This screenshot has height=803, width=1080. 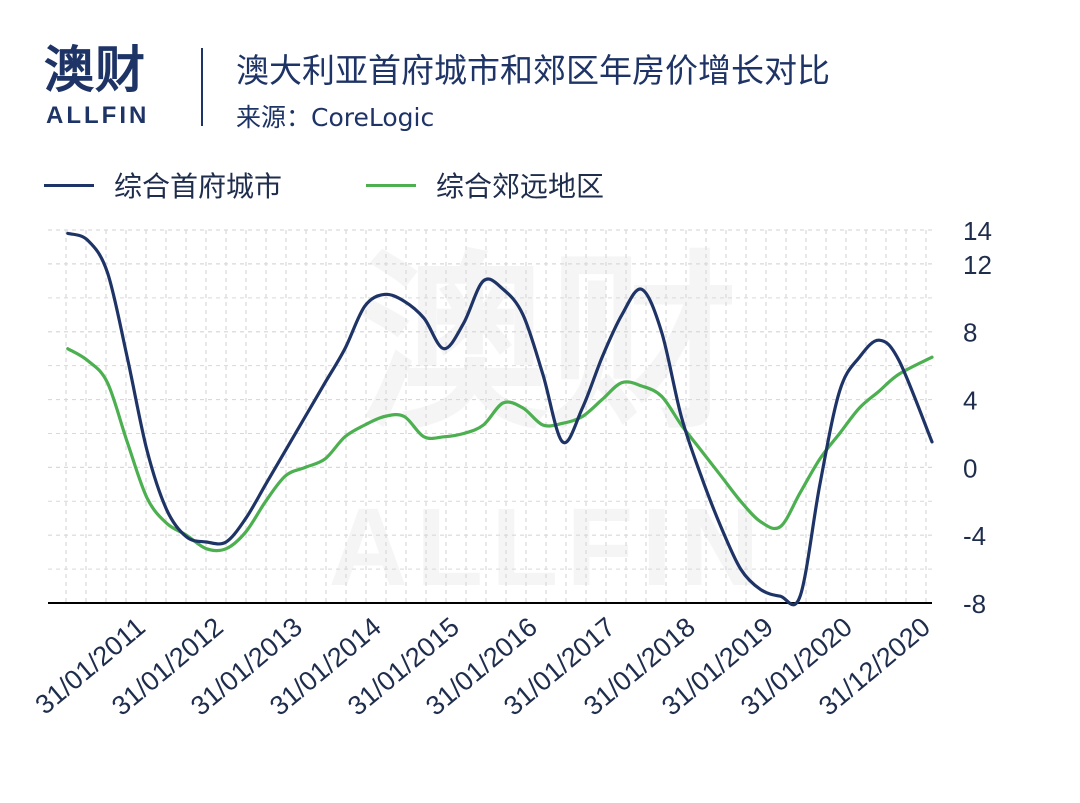 I want to click on legend-swatch-regional, so click(x=391, y=185).